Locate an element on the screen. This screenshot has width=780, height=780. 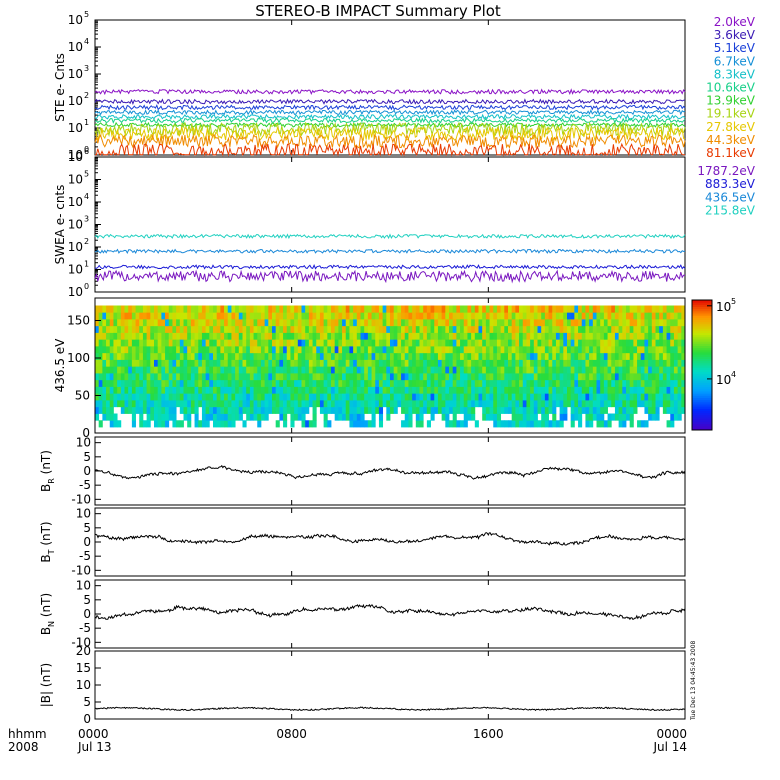
swea-series-883.3eV is located at coordinates (390, 267).